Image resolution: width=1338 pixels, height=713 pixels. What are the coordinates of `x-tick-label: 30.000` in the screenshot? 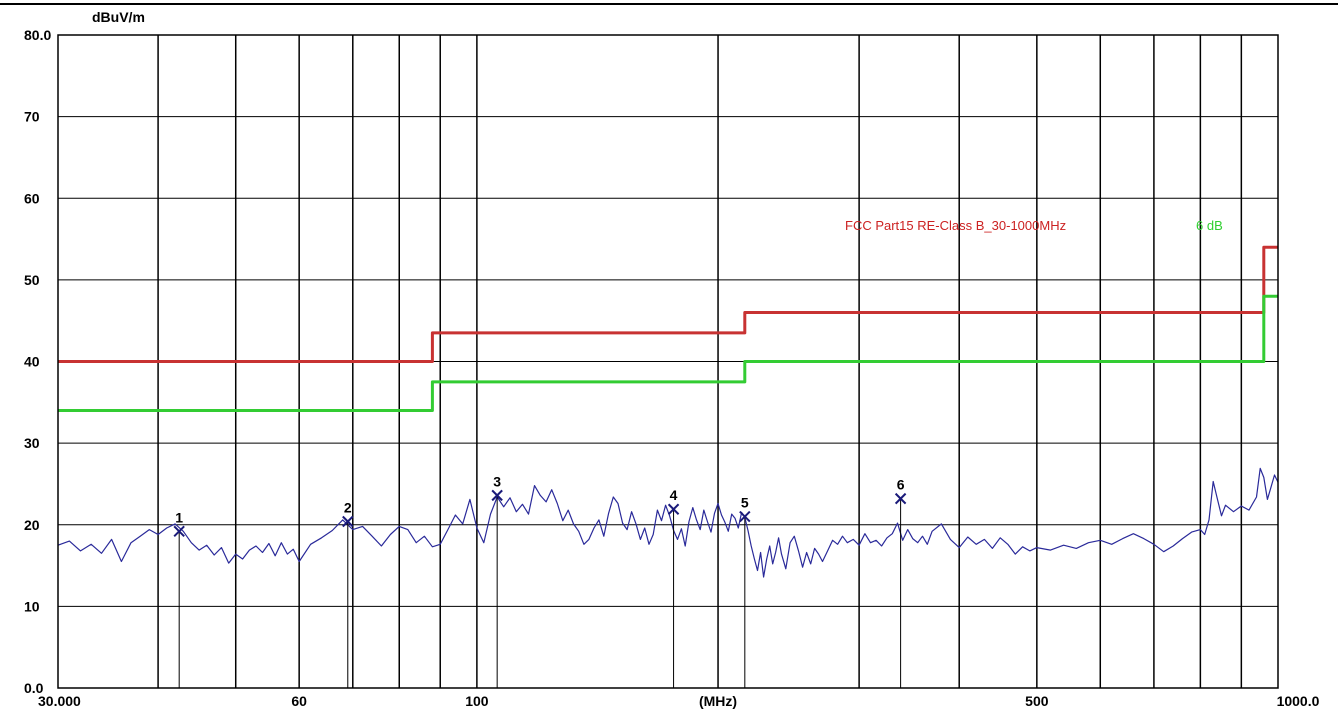 It's located at (59, 701).